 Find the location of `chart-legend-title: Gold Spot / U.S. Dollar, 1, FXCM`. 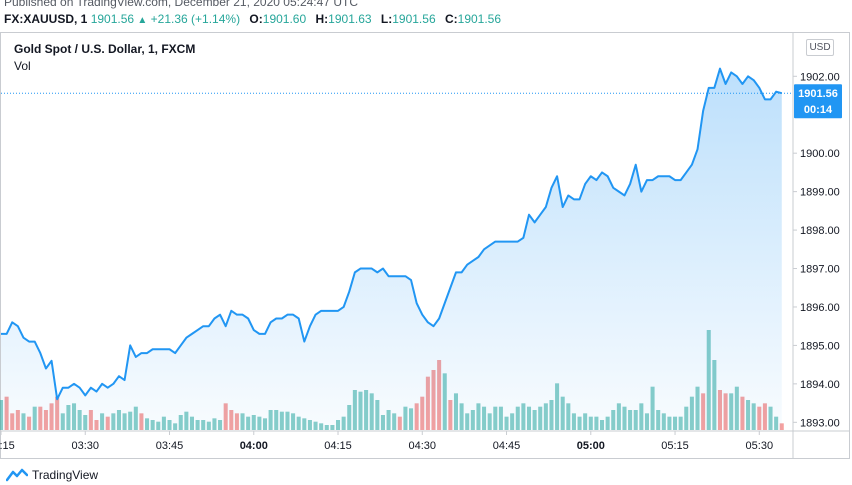

chart-legend-title: Gold Spot / U.S. Dollar, 1, FXCM is located at coordinates (105, 49).